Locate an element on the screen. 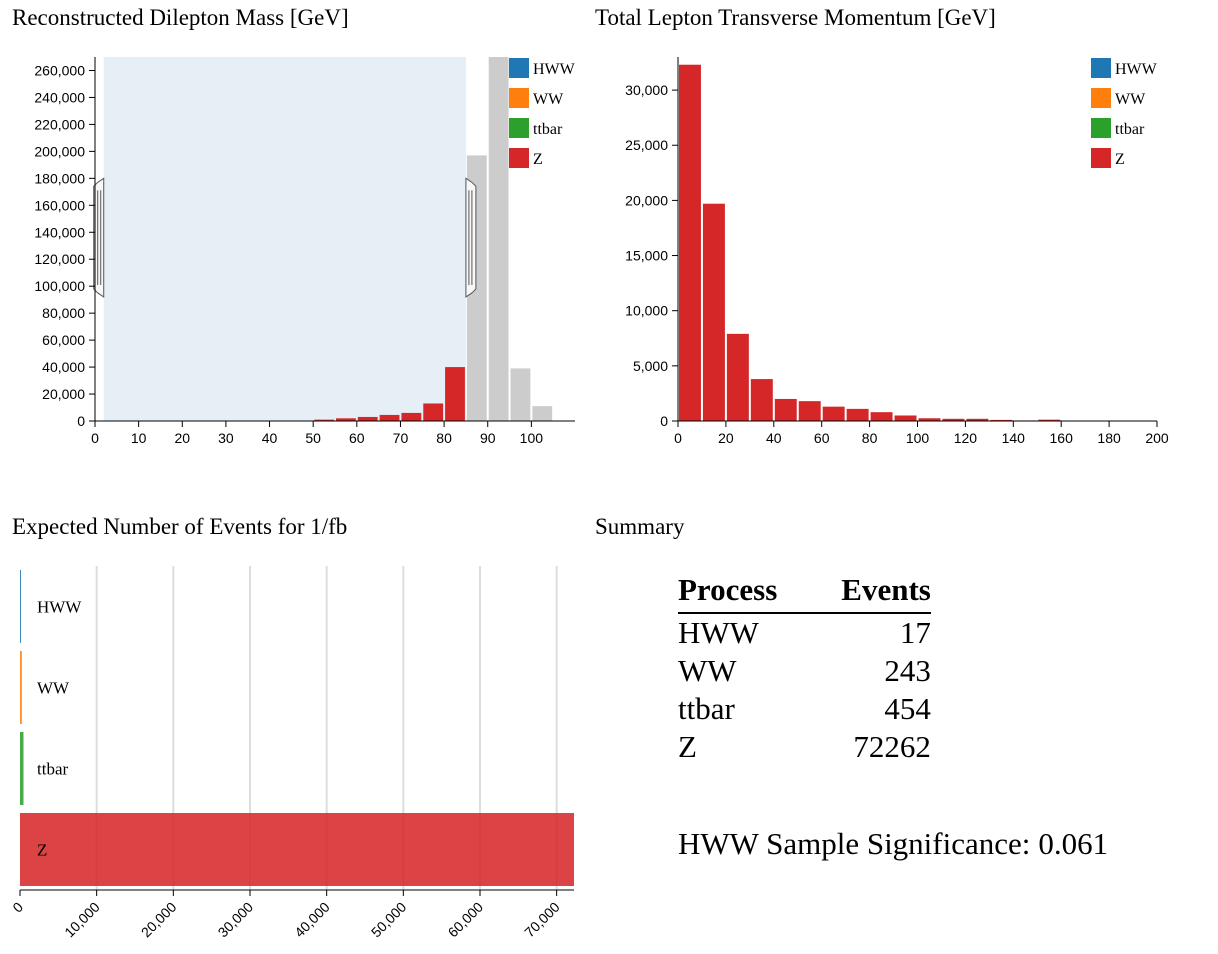 The width and height of the screenshot is (1218, 954). y-tick-label: 100,000 is located at coordinates (59, 286).